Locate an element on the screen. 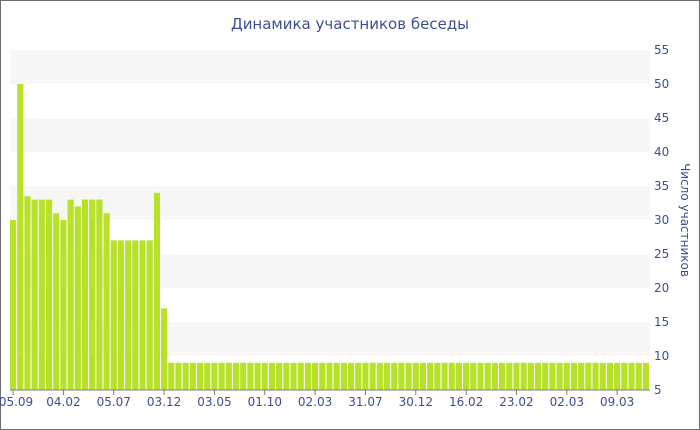  x-tick-label: 23.02 is located at coordinates (516, 402).